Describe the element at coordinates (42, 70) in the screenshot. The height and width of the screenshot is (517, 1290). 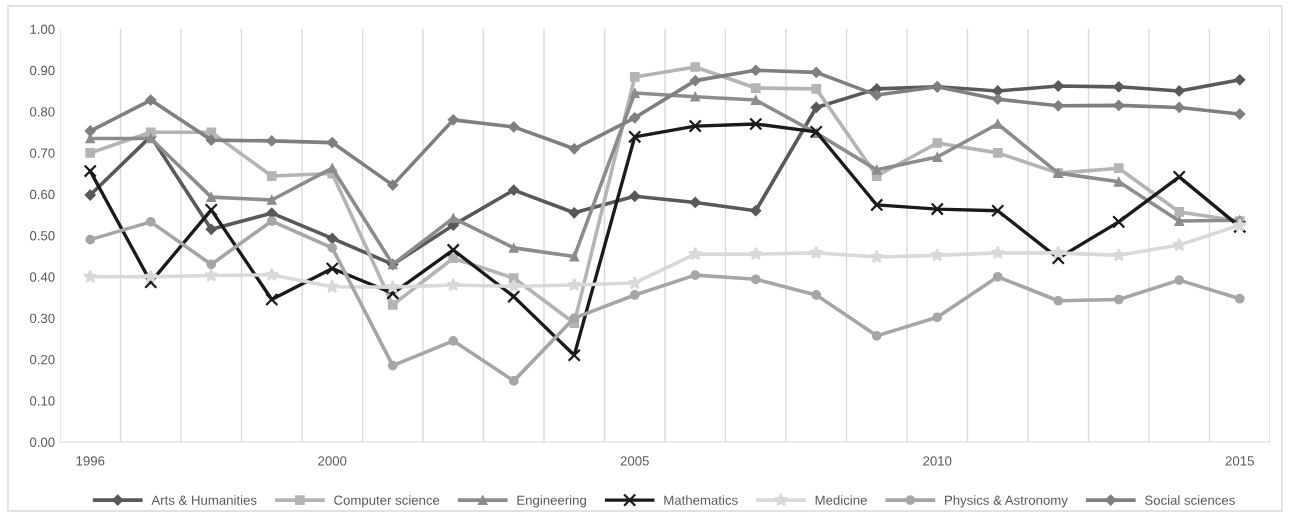
I see `y-tick-label: 0.90` at that location.